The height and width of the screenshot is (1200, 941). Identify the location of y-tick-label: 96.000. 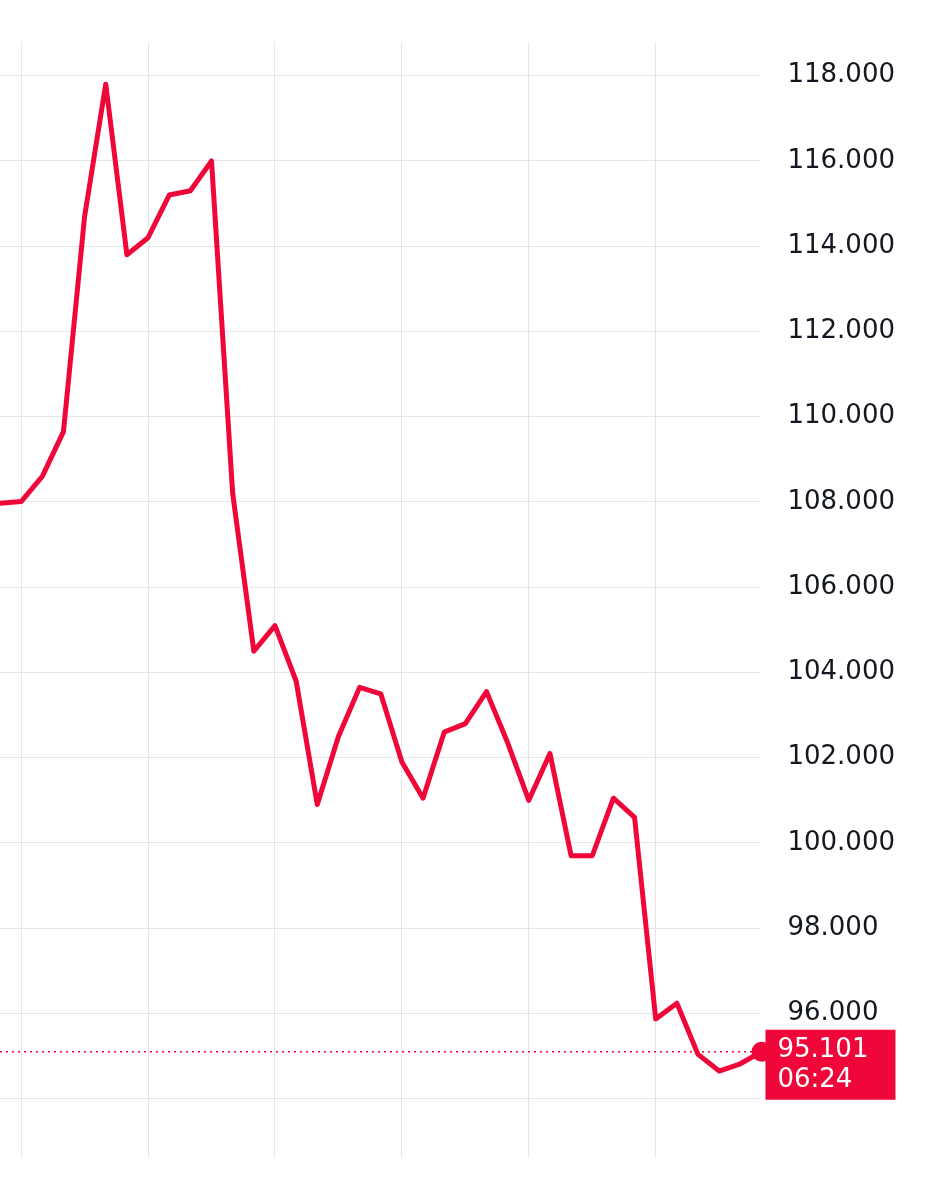
(833, 1011).